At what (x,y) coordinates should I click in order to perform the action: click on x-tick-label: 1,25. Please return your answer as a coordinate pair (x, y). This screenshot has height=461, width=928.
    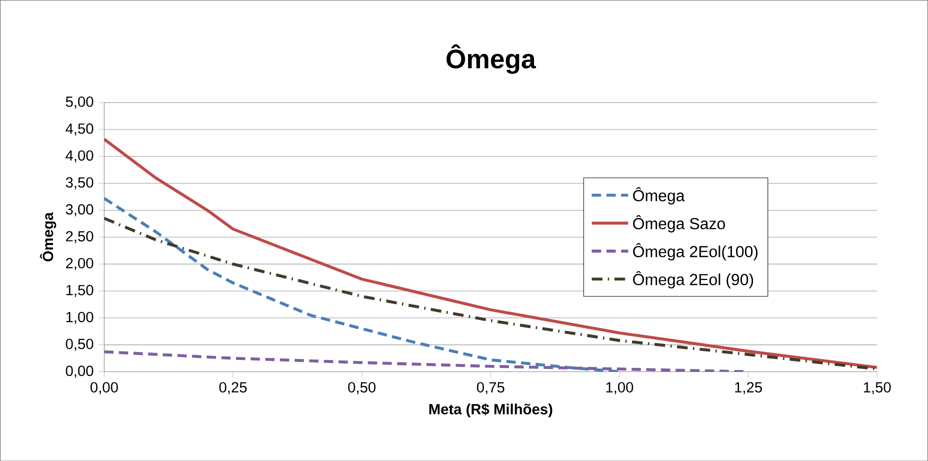
    Looking at the image, I should click on (748, 388).